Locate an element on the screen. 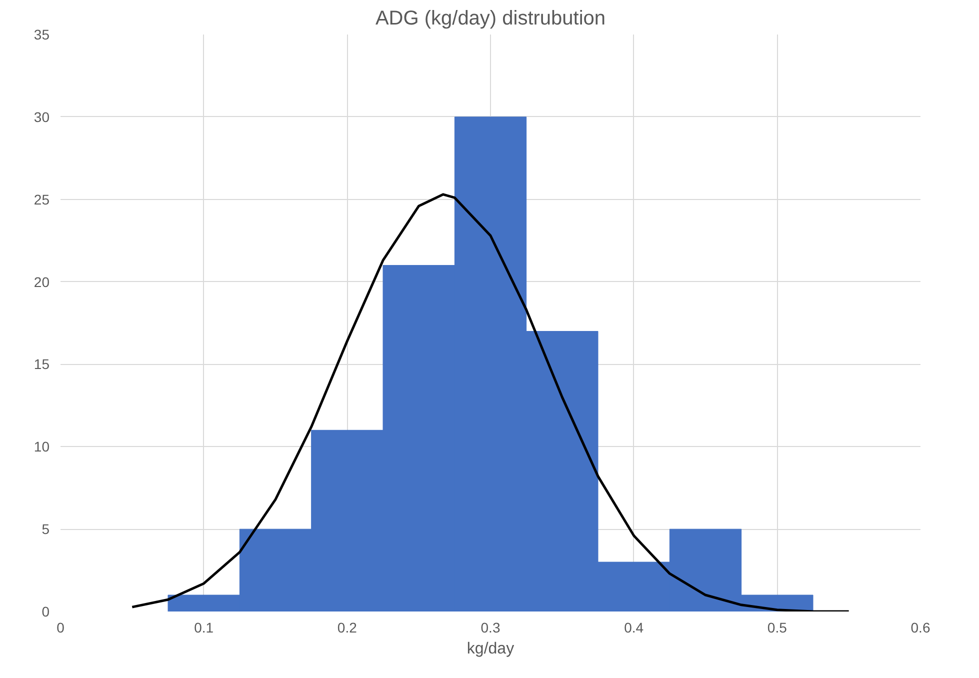 This screenshot has width=979, height=678. chart-title: ADG (kg/day) distrubution is located at coordinates (490, 19).